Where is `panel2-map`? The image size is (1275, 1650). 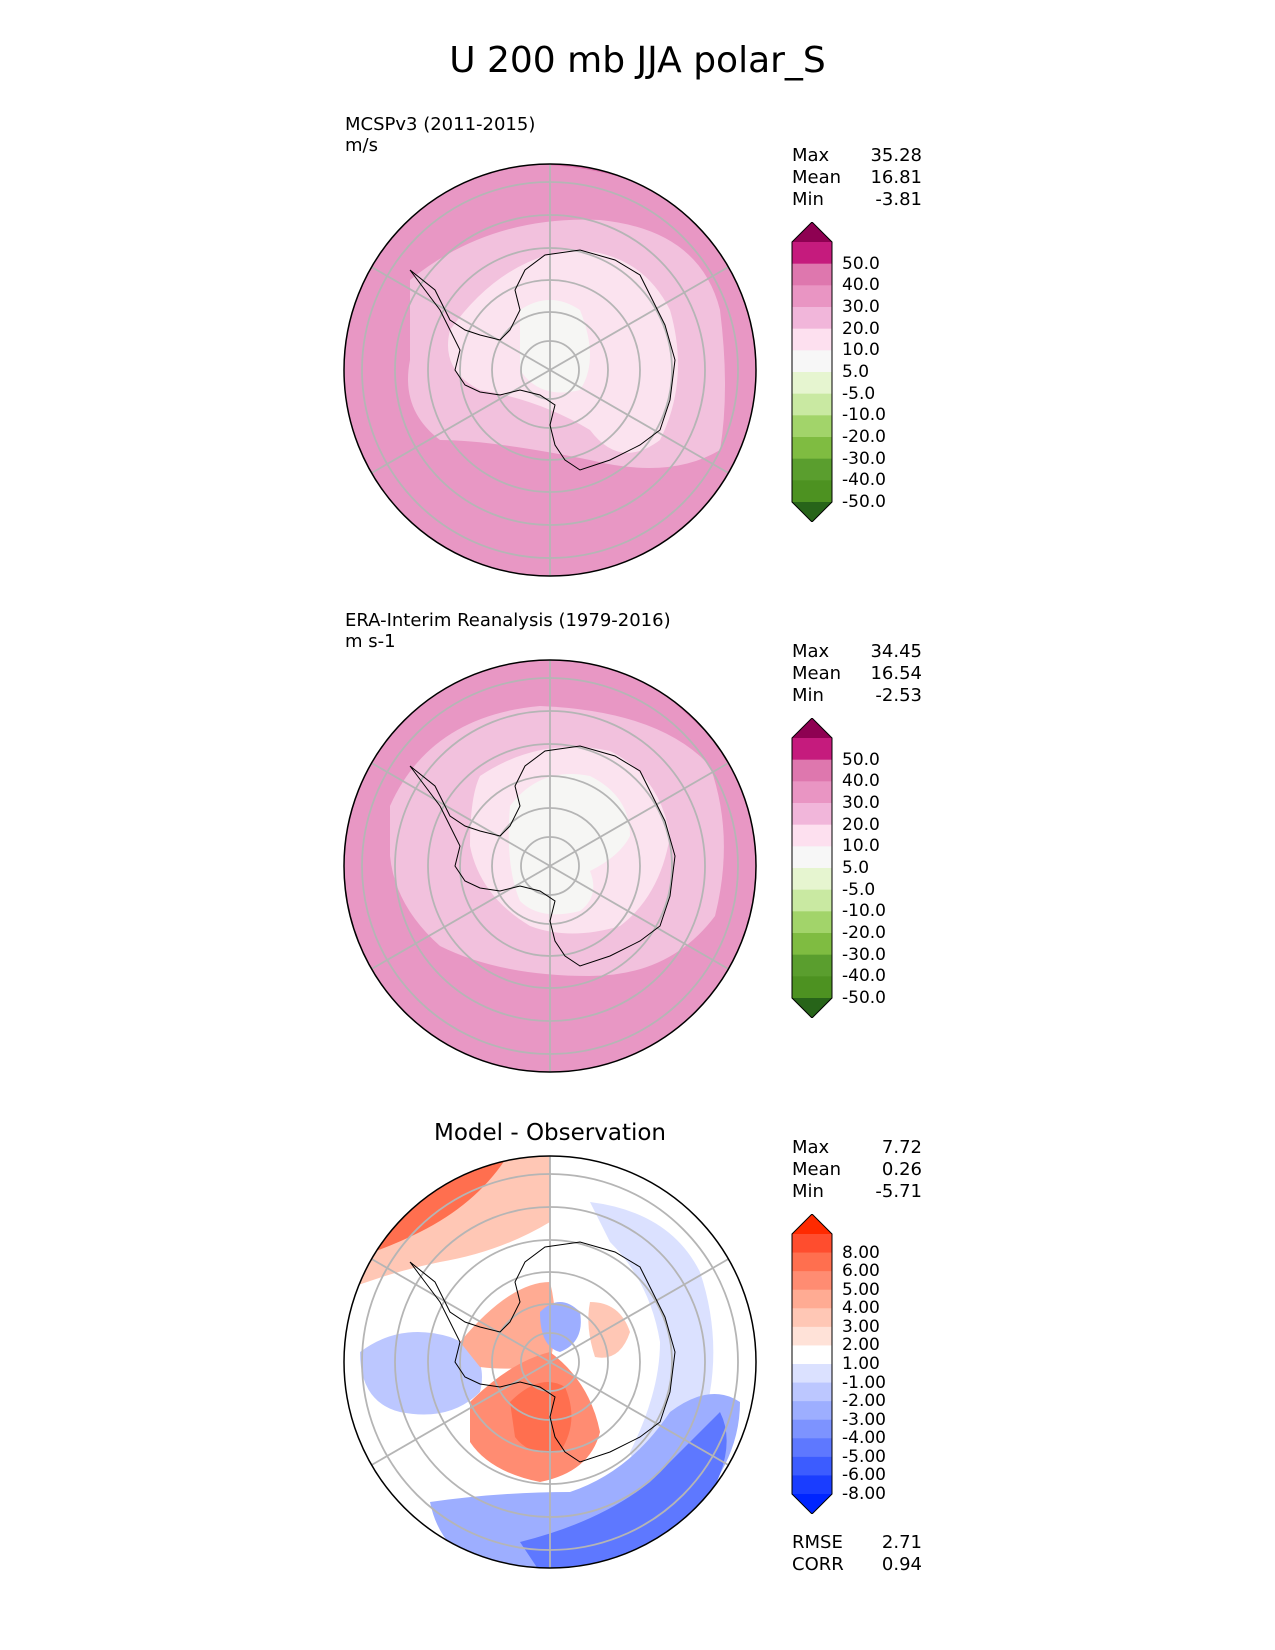 panel2-map is located at coordinates (550, 866).